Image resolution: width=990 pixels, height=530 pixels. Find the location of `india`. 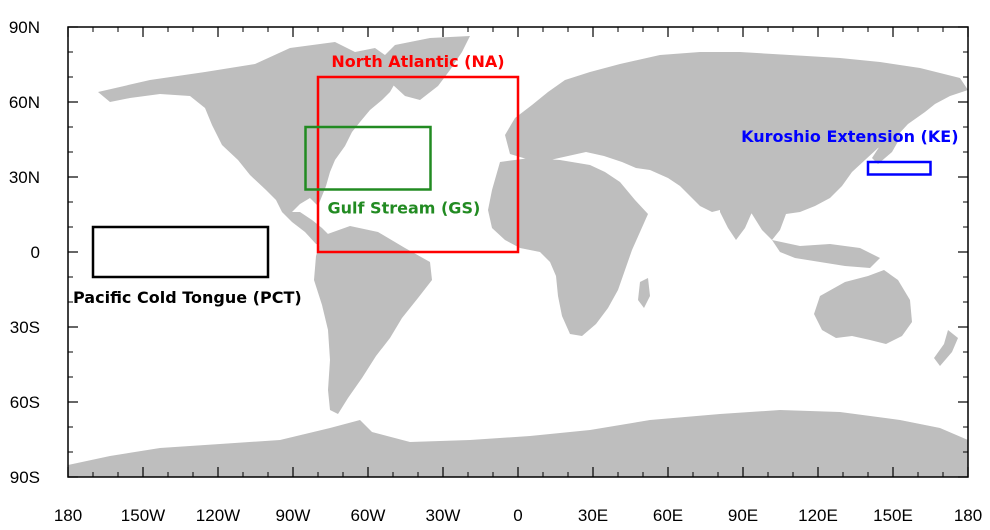

india is located at coordinates (736, 217).